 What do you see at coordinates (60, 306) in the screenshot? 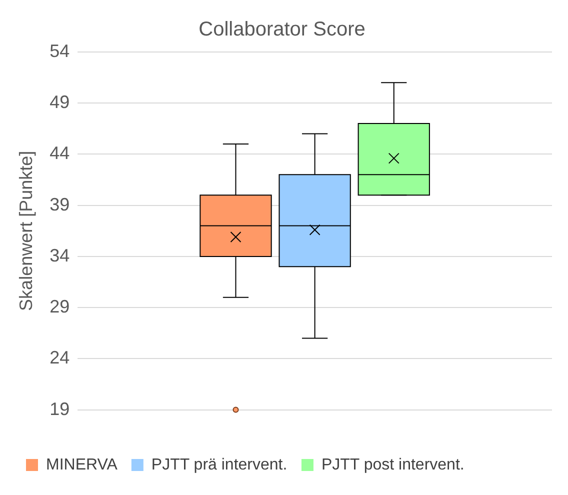
I see `y-tick-label: 29` at bounding box center [60, 306].